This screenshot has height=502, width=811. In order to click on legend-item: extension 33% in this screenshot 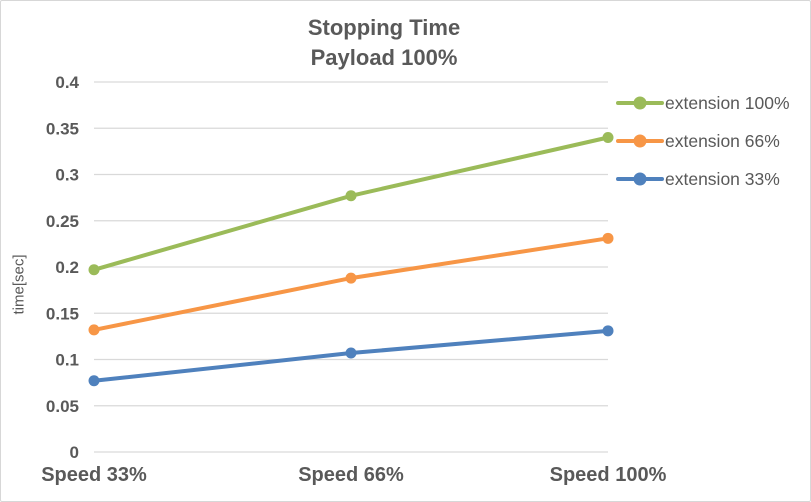, I will do `click(698, 179)`.